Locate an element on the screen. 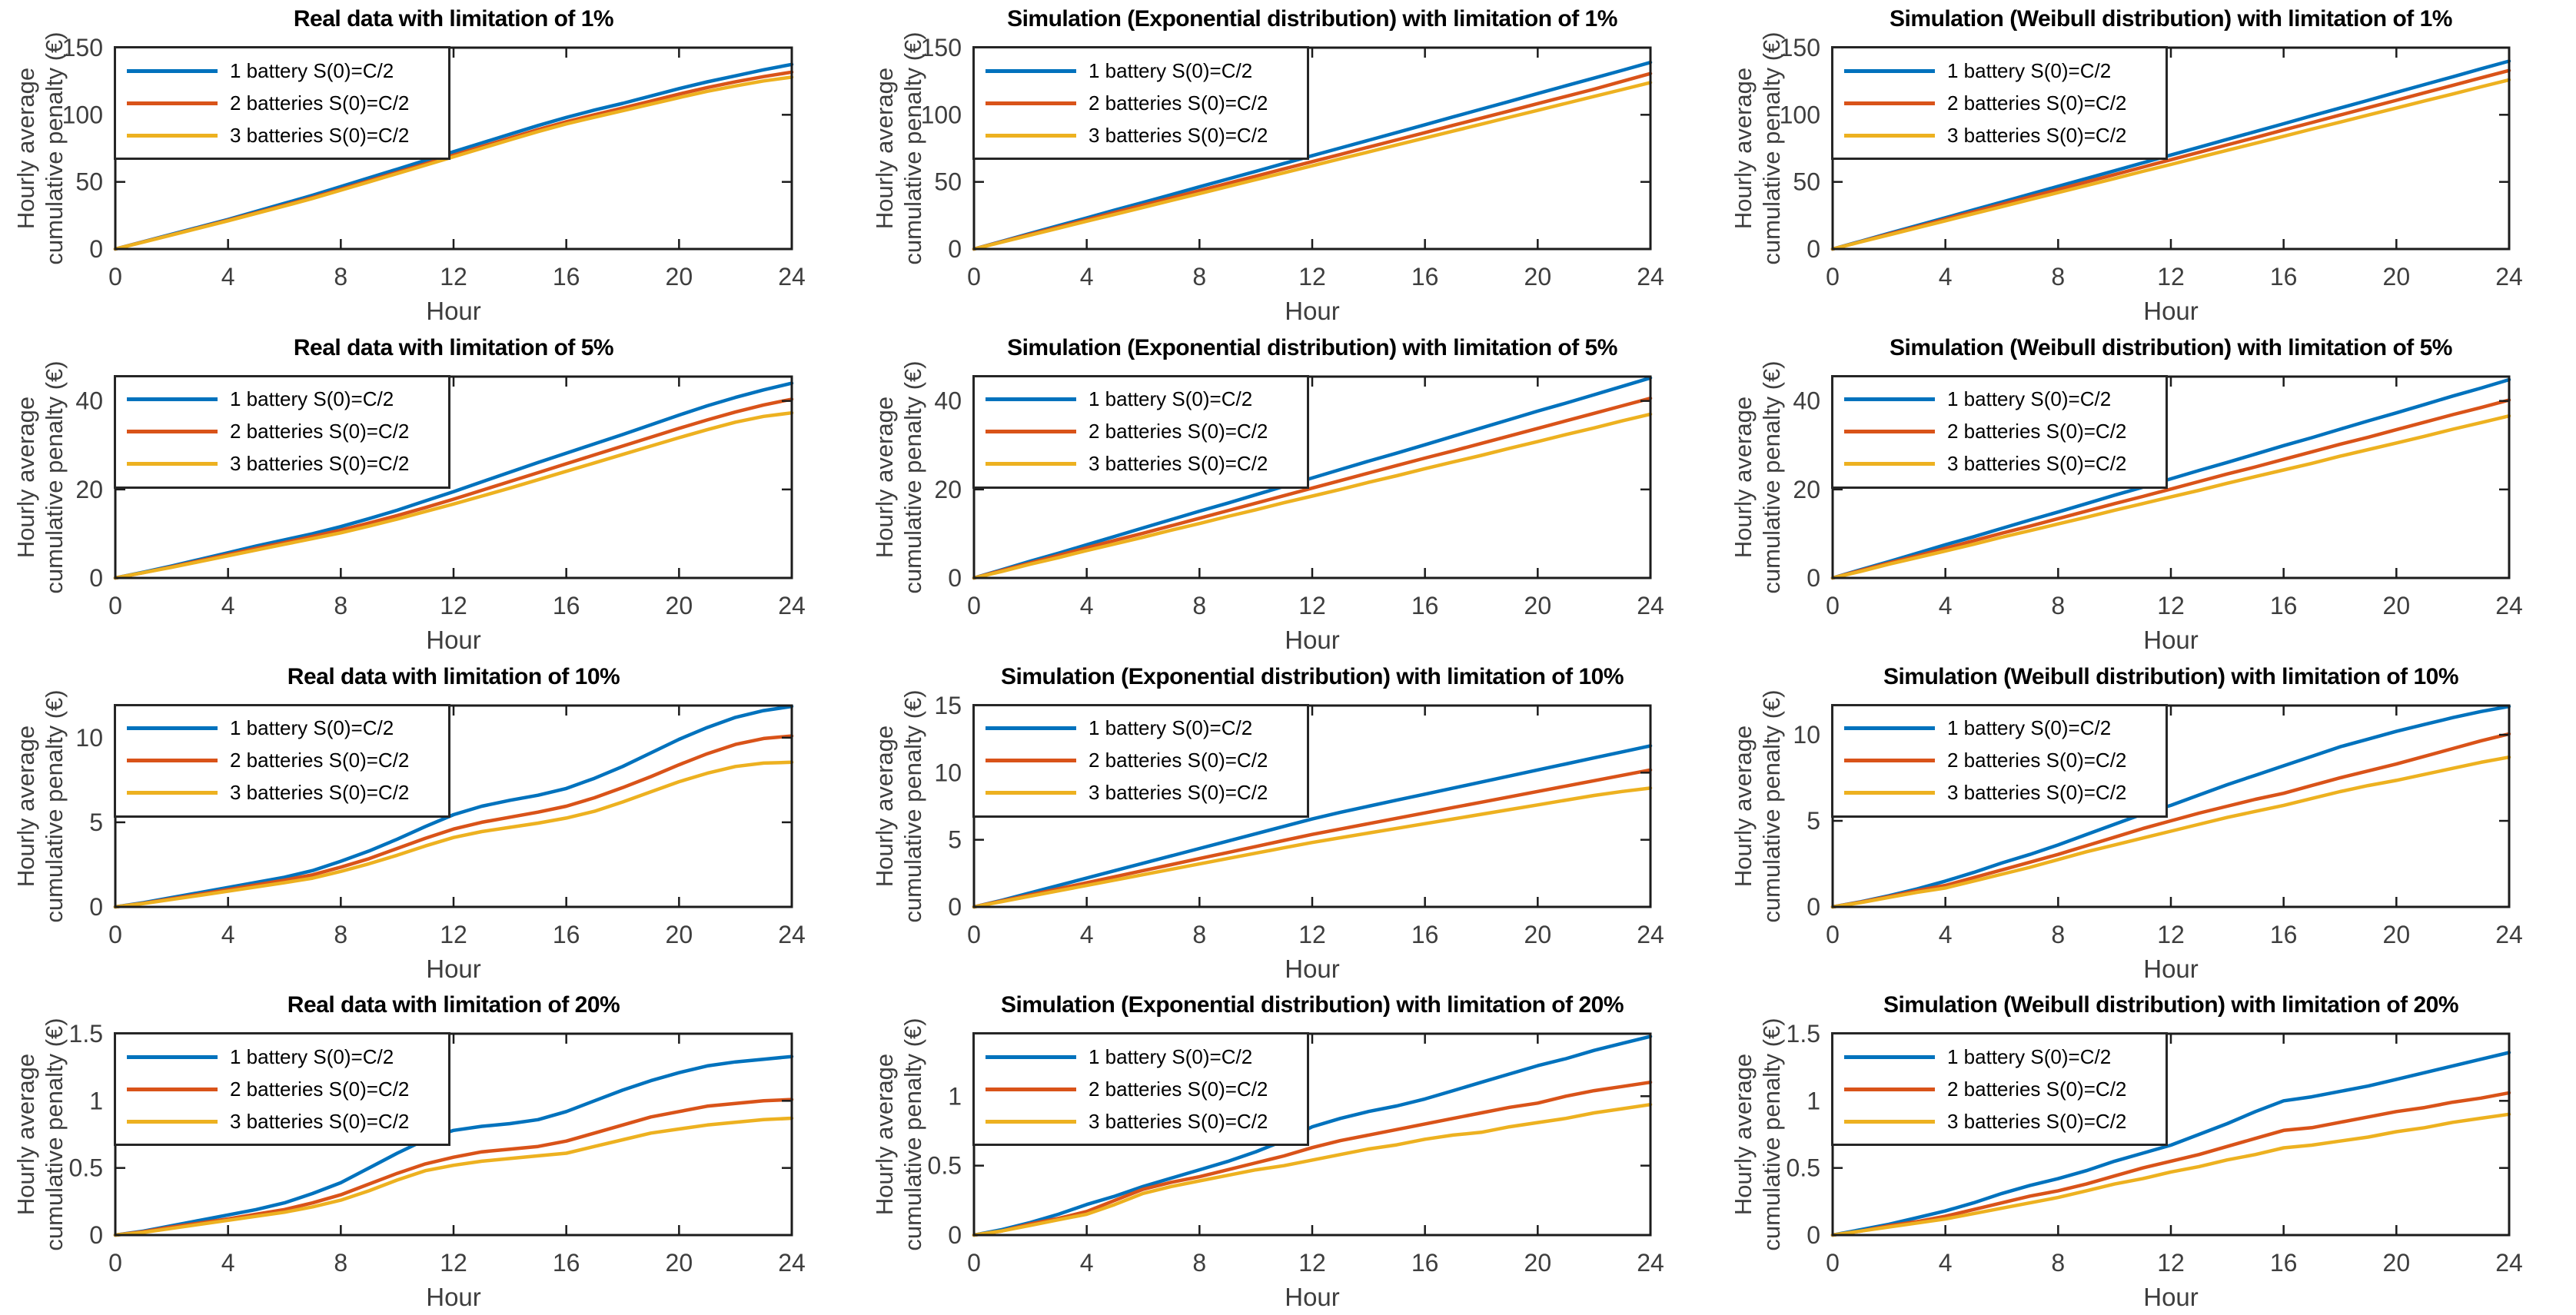 The image size is (2576, 1315). plot-area: 0 4 8 12 16 20 24 0 0.5 1 1.5 is located at coordinates (2155, 1148).